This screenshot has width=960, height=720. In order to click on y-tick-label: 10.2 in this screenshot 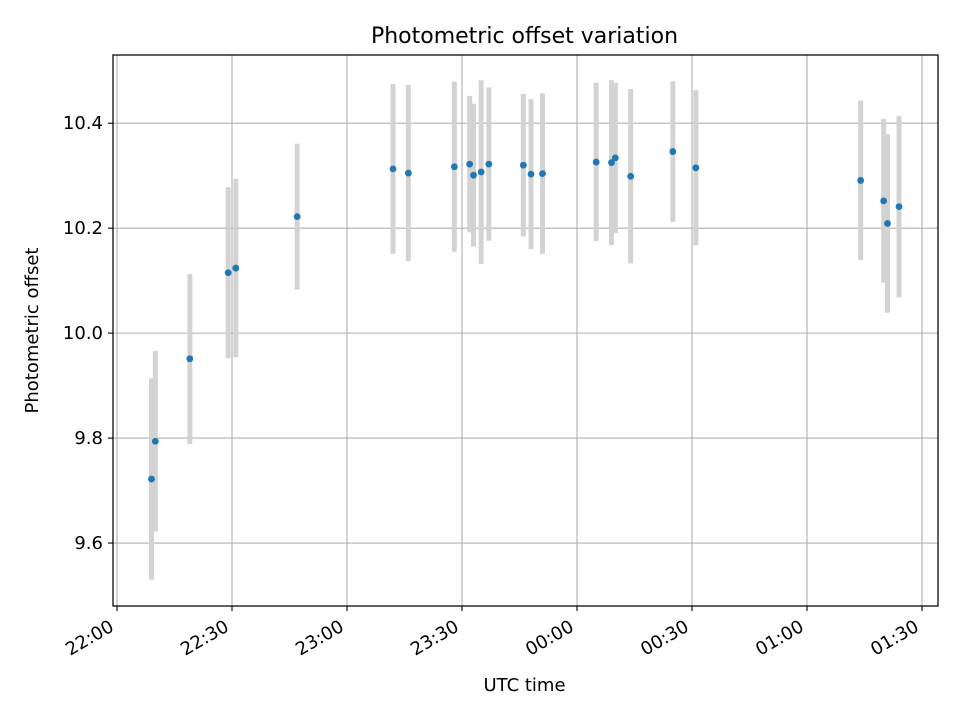, I will do `click(83, 228)`.